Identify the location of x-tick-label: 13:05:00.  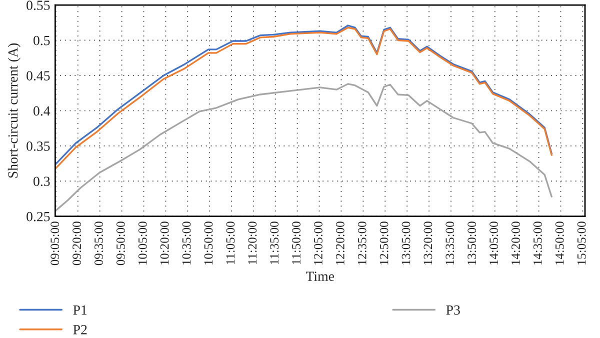
(406, 243).